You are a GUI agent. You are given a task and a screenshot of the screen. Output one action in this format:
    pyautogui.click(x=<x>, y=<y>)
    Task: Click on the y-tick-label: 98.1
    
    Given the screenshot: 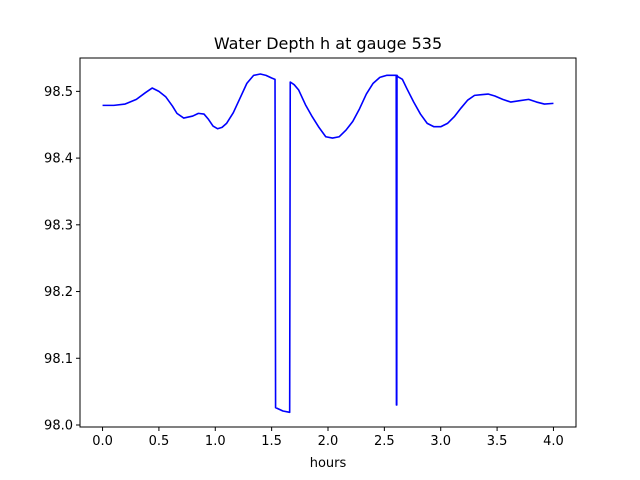 What is the action you would take?
    pyautogui.click(x=58, y=359)
    